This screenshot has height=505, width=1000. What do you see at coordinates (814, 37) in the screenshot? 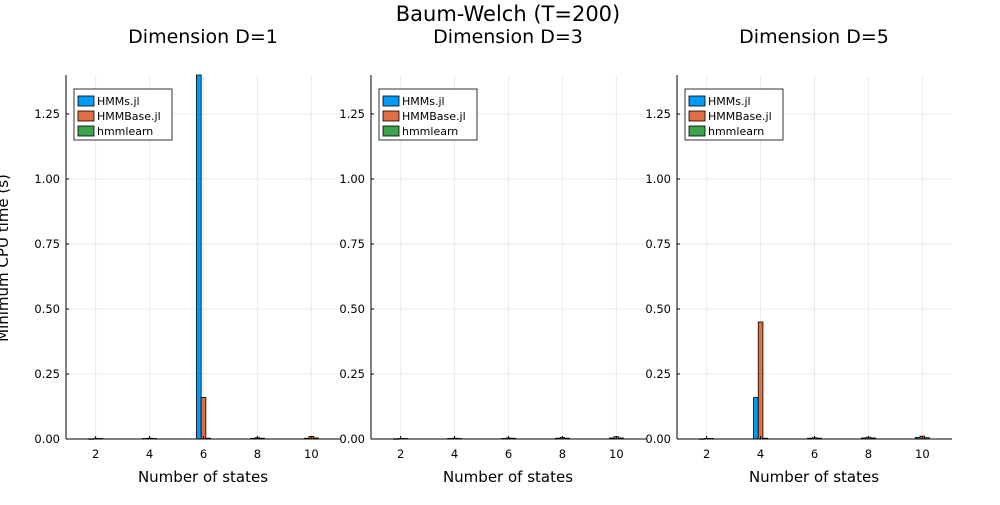
I see `panel-title: Dimension D=5` at bounding box center [814, 37].